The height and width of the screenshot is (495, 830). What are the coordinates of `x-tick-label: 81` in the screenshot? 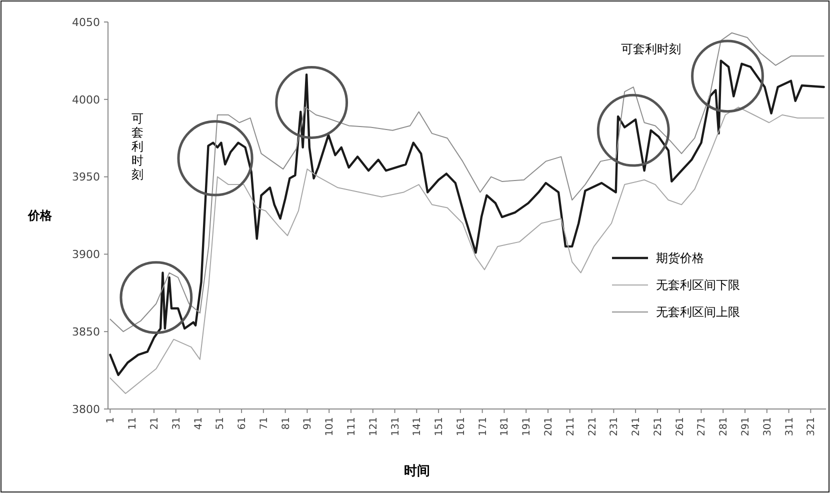 It's located at (286, 423).